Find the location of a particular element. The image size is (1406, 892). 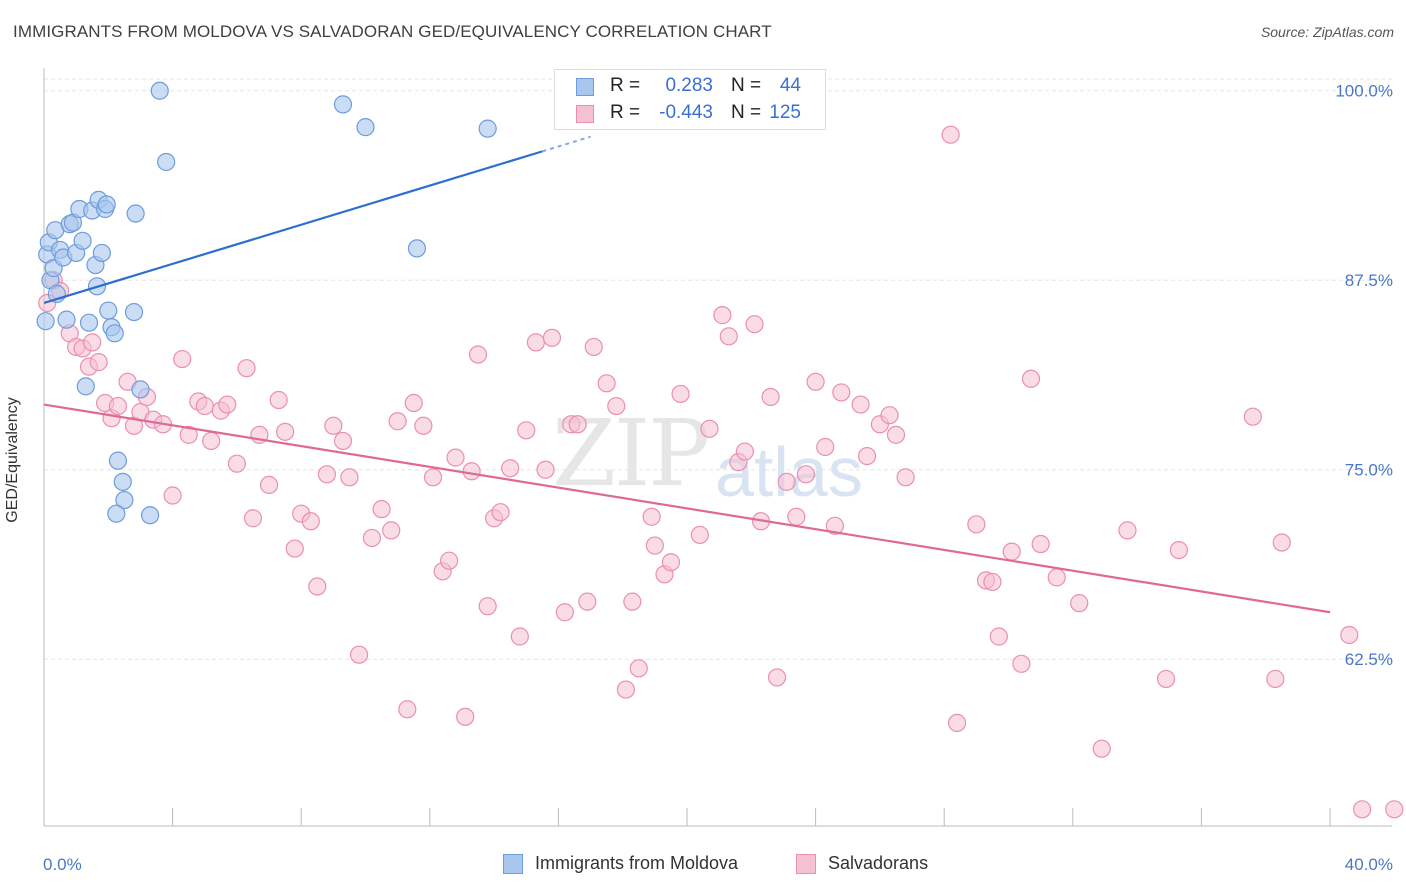

x-tick-labels: 0.0% 40.0% is located at coordinates (718, 864).